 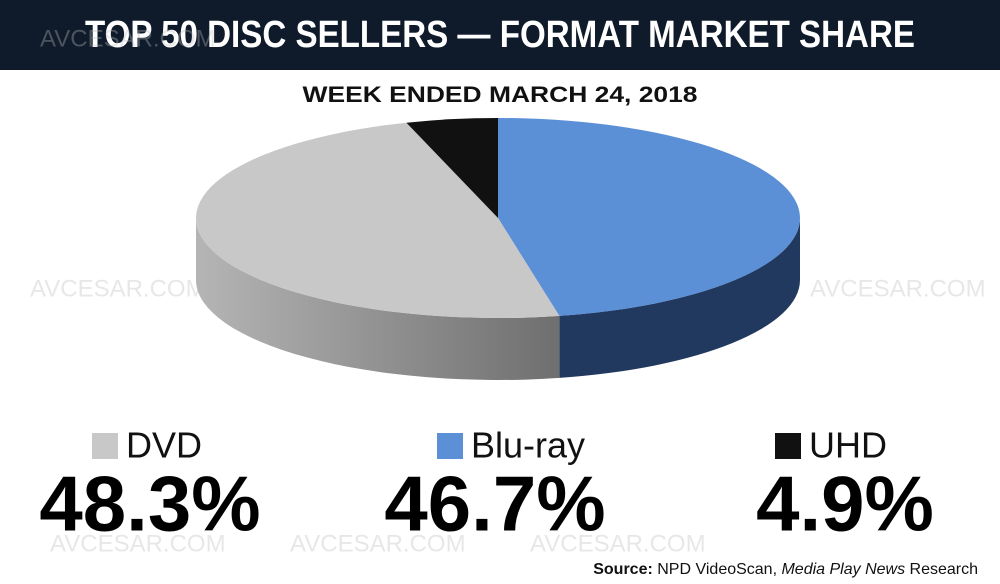 What do you see at coordinates (500, 94) in the screenshot?
I see `chart-subtitle: WEEK ENDED MARCH 24, 2018` at bounding box center [500, 94].